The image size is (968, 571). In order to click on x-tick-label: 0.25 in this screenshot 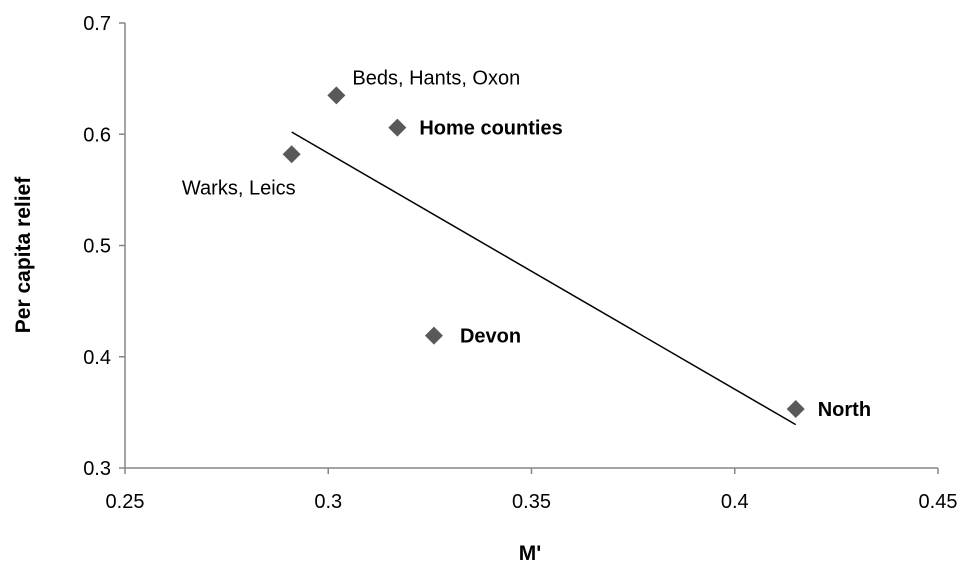, I will do `click(125, 502)`.